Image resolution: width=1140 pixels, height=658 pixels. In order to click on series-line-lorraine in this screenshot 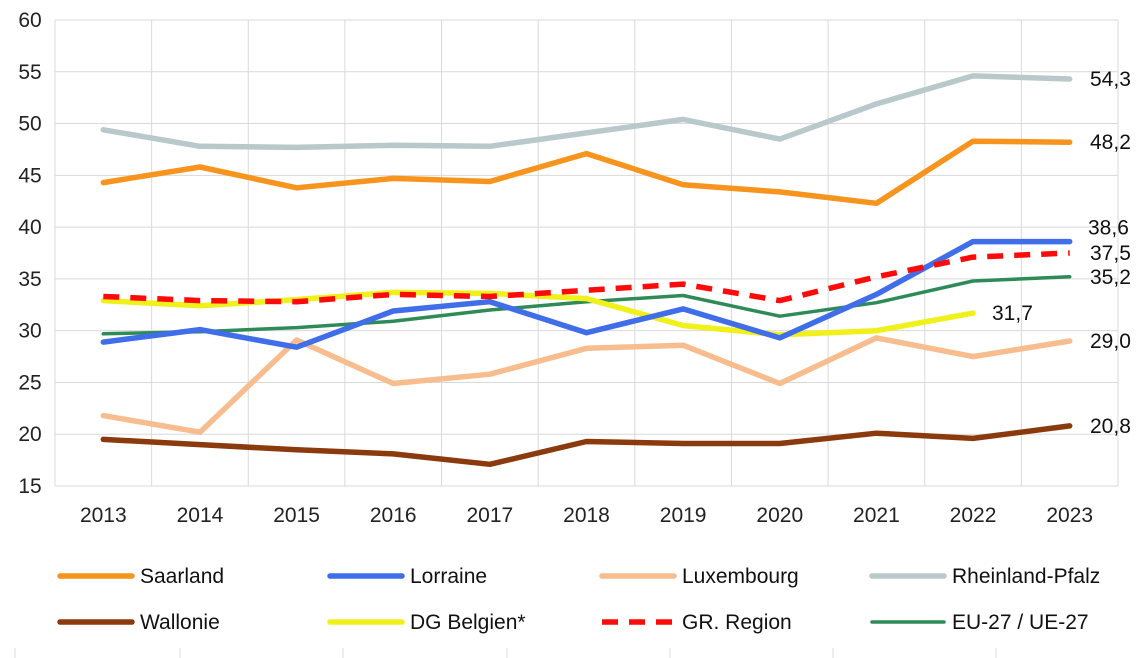, I will do `click(586, 294)`.